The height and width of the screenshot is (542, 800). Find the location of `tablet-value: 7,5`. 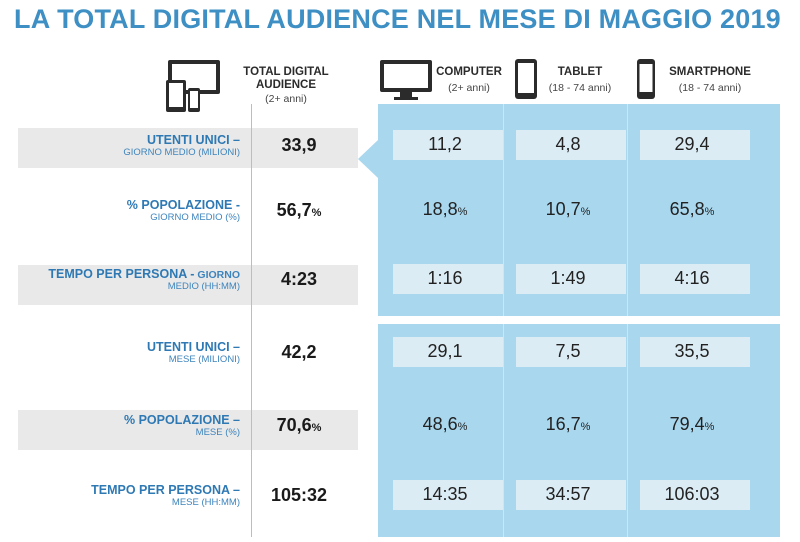

tablet-value: 7,5 is located at coordinates (568, 351).